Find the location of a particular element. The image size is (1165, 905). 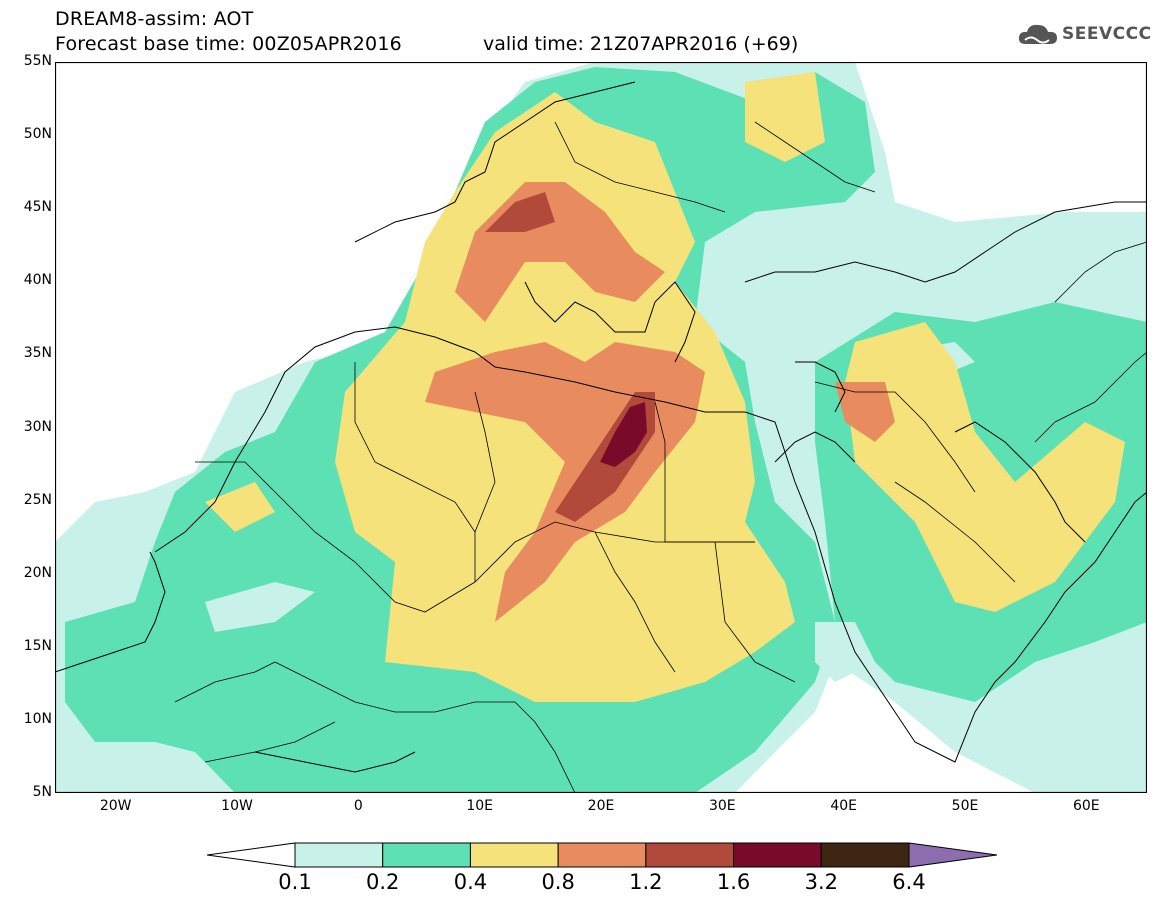

lon-label: 20W is located at coordinates (115, 806).